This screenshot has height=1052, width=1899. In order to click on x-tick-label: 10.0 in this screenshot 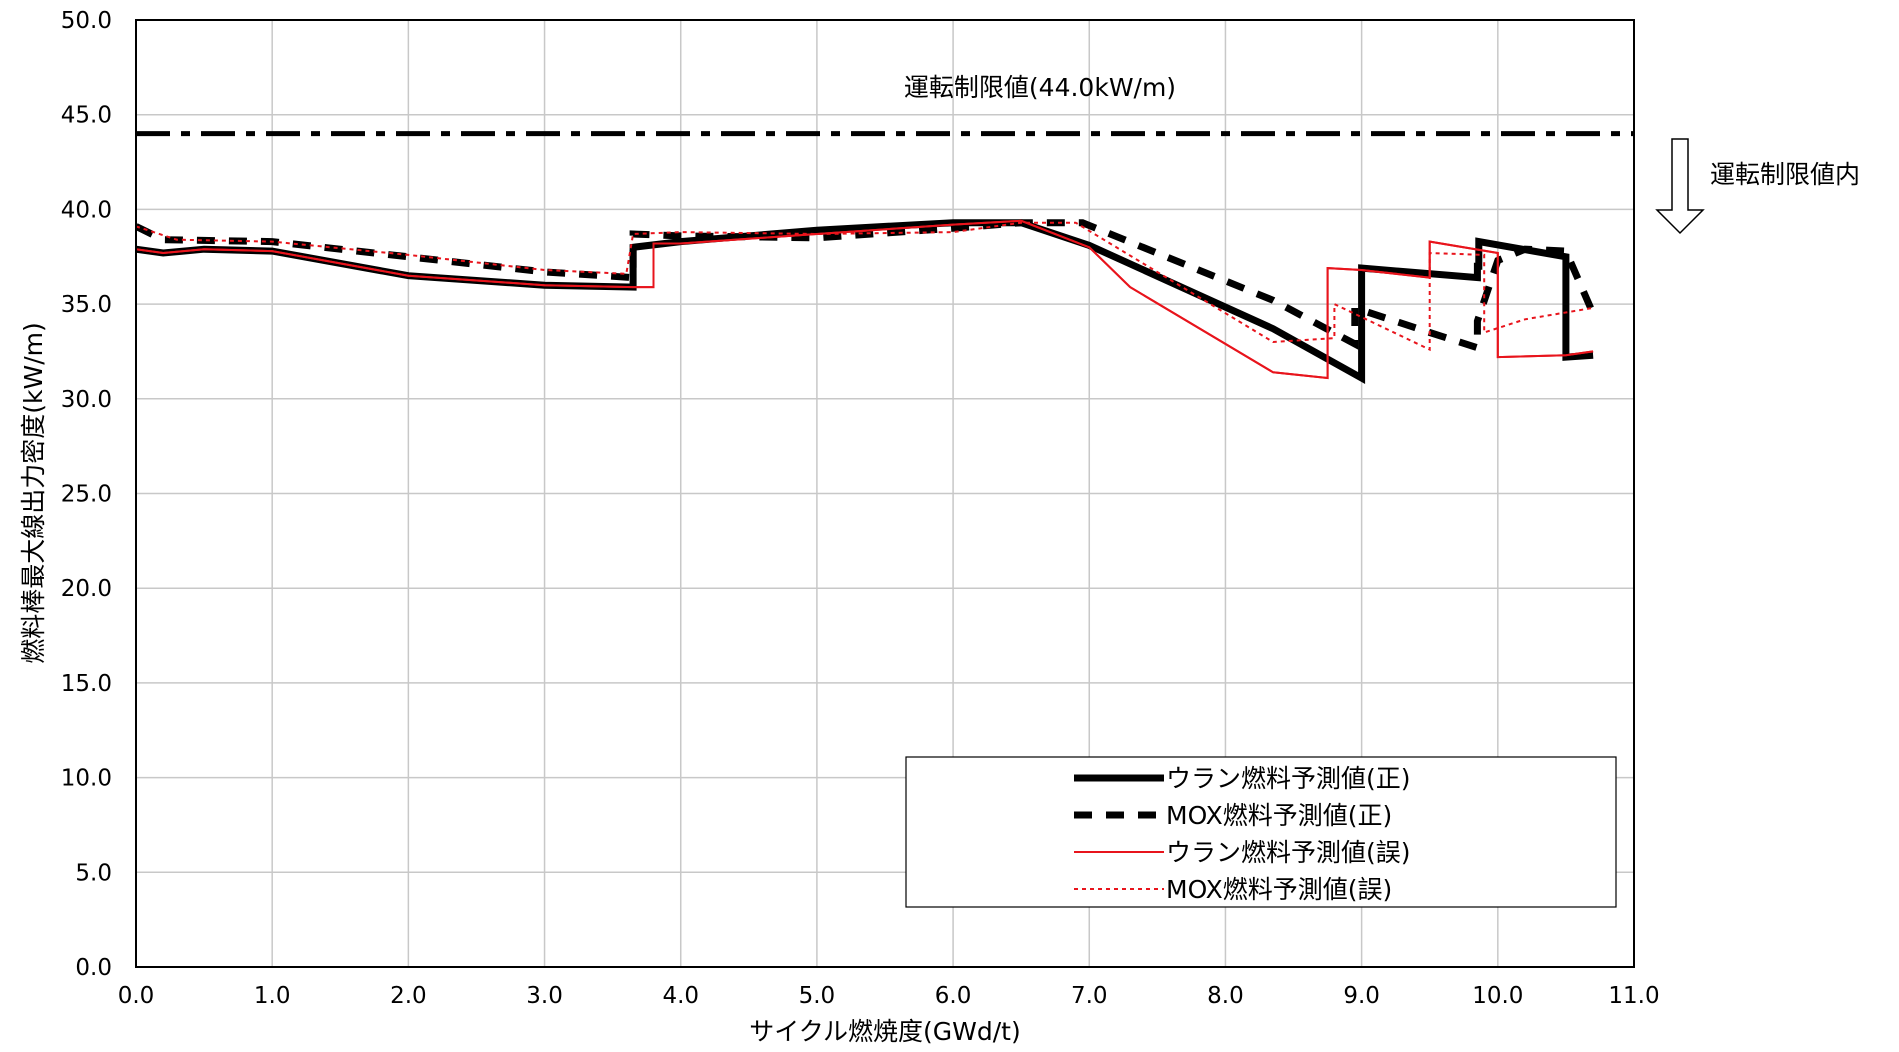, I will do `click(1497, 996)`.